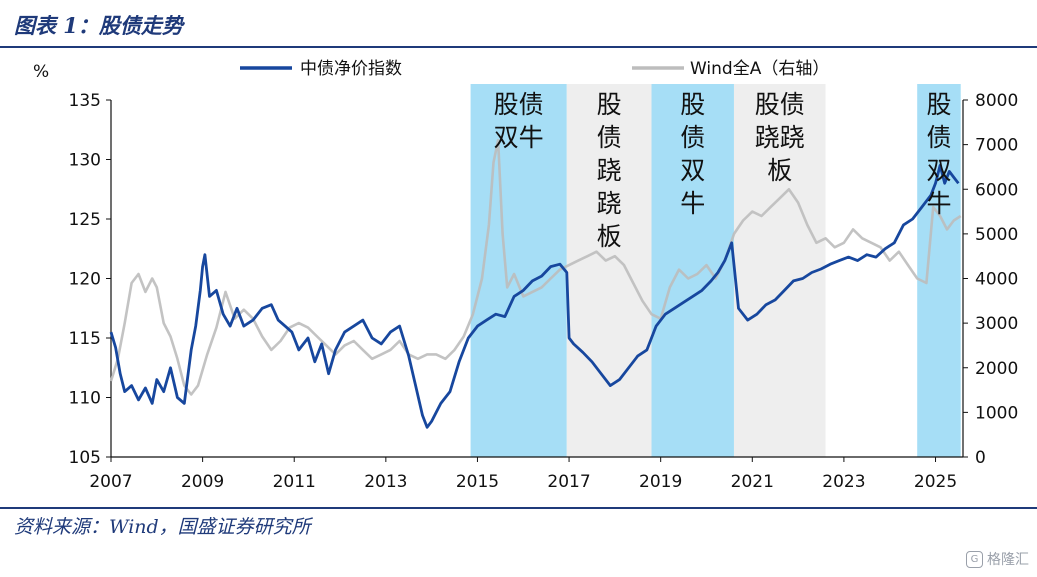 The image size is (1037, 577). What do you see at coordinates (980, 458) in the screenshot?
I see `right-tick-label: 0` at bounding box center [980, 458].